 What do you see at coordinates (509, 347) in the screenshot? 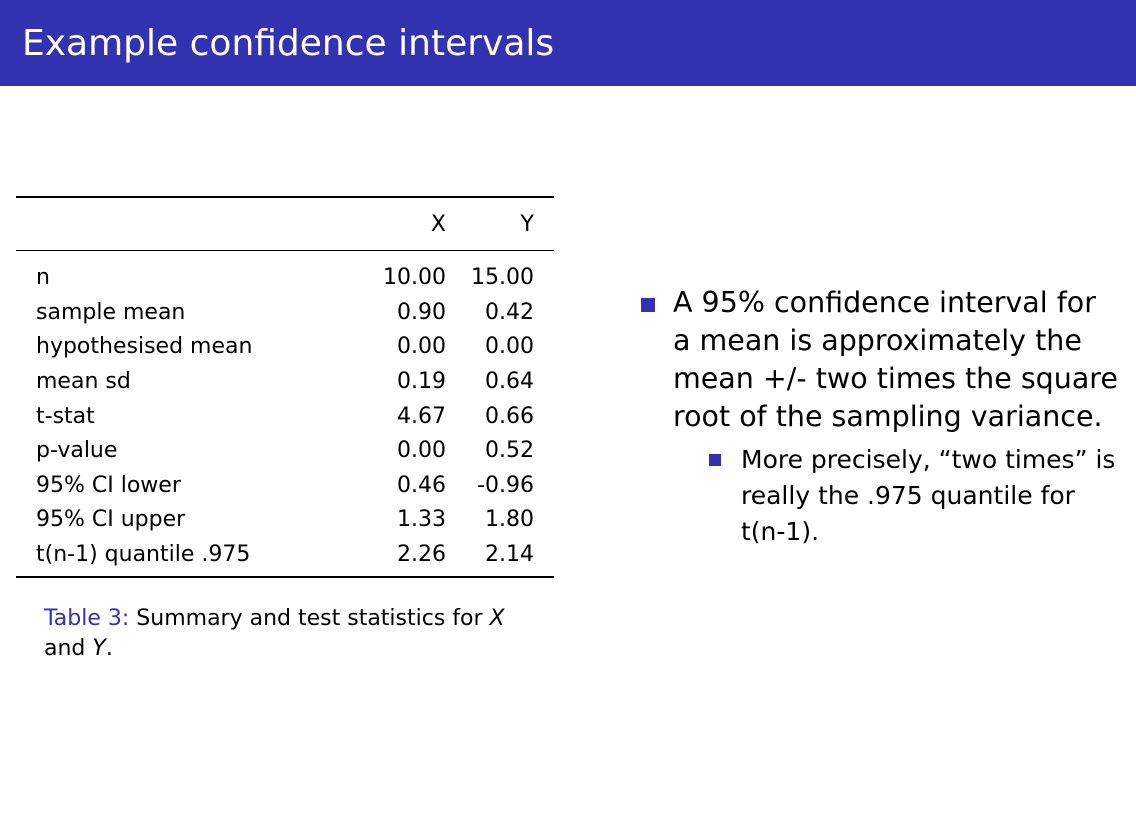
I see `cell-y: 0.00` at bounding box center [509, 347].